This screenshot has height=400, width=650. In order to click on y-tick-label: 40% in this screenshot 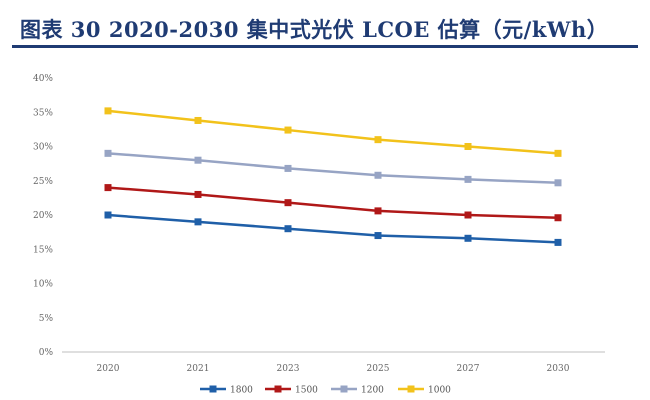, I will do `click(43, 79)`.